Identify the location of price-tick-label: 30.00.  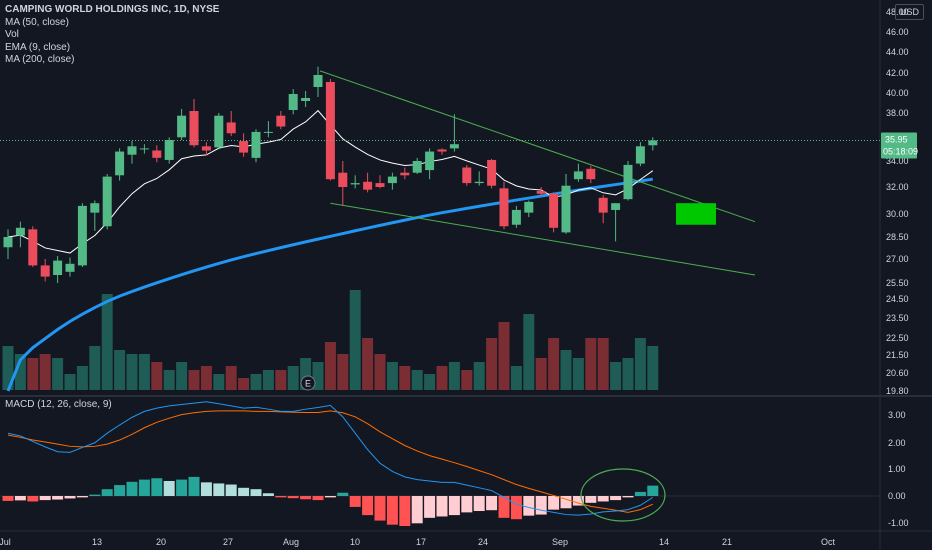
(897, 214).